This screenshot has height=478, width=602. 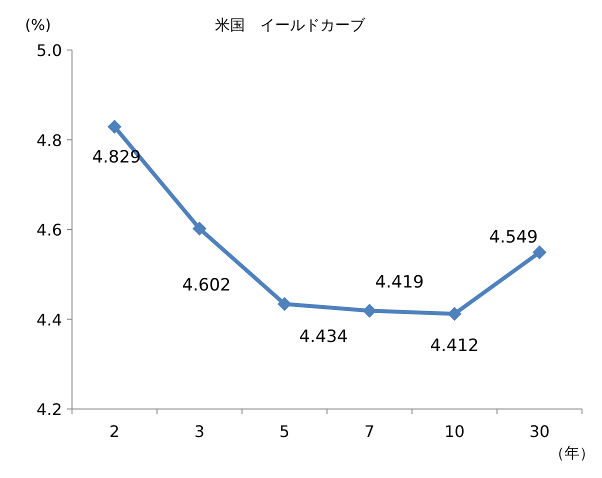 I want to click on y-tick-label: 5.0, so click(x=49, y=50).